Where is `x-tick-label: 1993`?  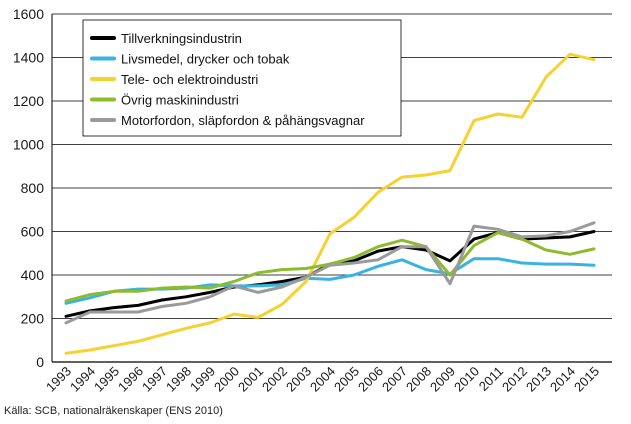
x-tick-label: 1993 is located at coordinates (58, 379).